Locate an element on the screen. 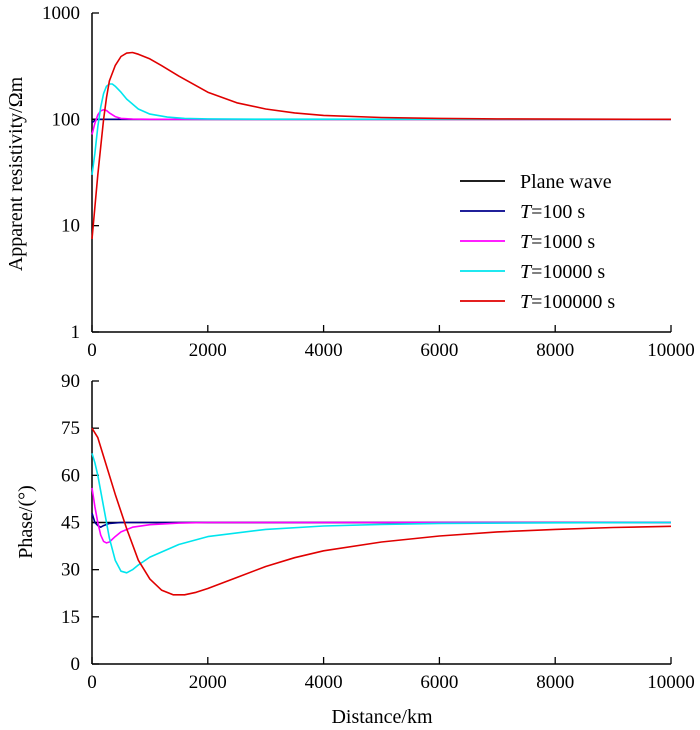 This screenshot has width=700, height=730. legend-label-3: T=10000 s is located at coordinates (562, 272).